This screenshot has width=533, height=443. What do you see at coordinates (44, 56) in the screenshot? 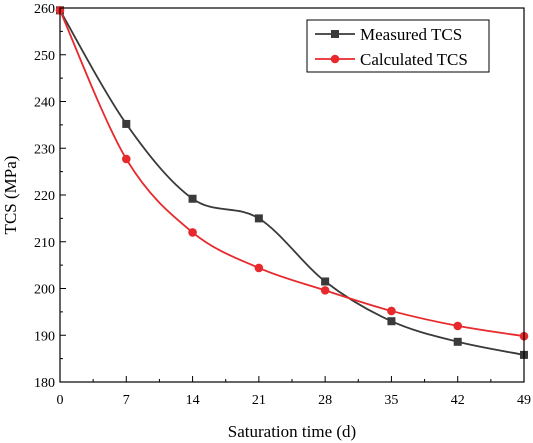
I see `y-tick-label: 250` at bounding box center [44, 56].